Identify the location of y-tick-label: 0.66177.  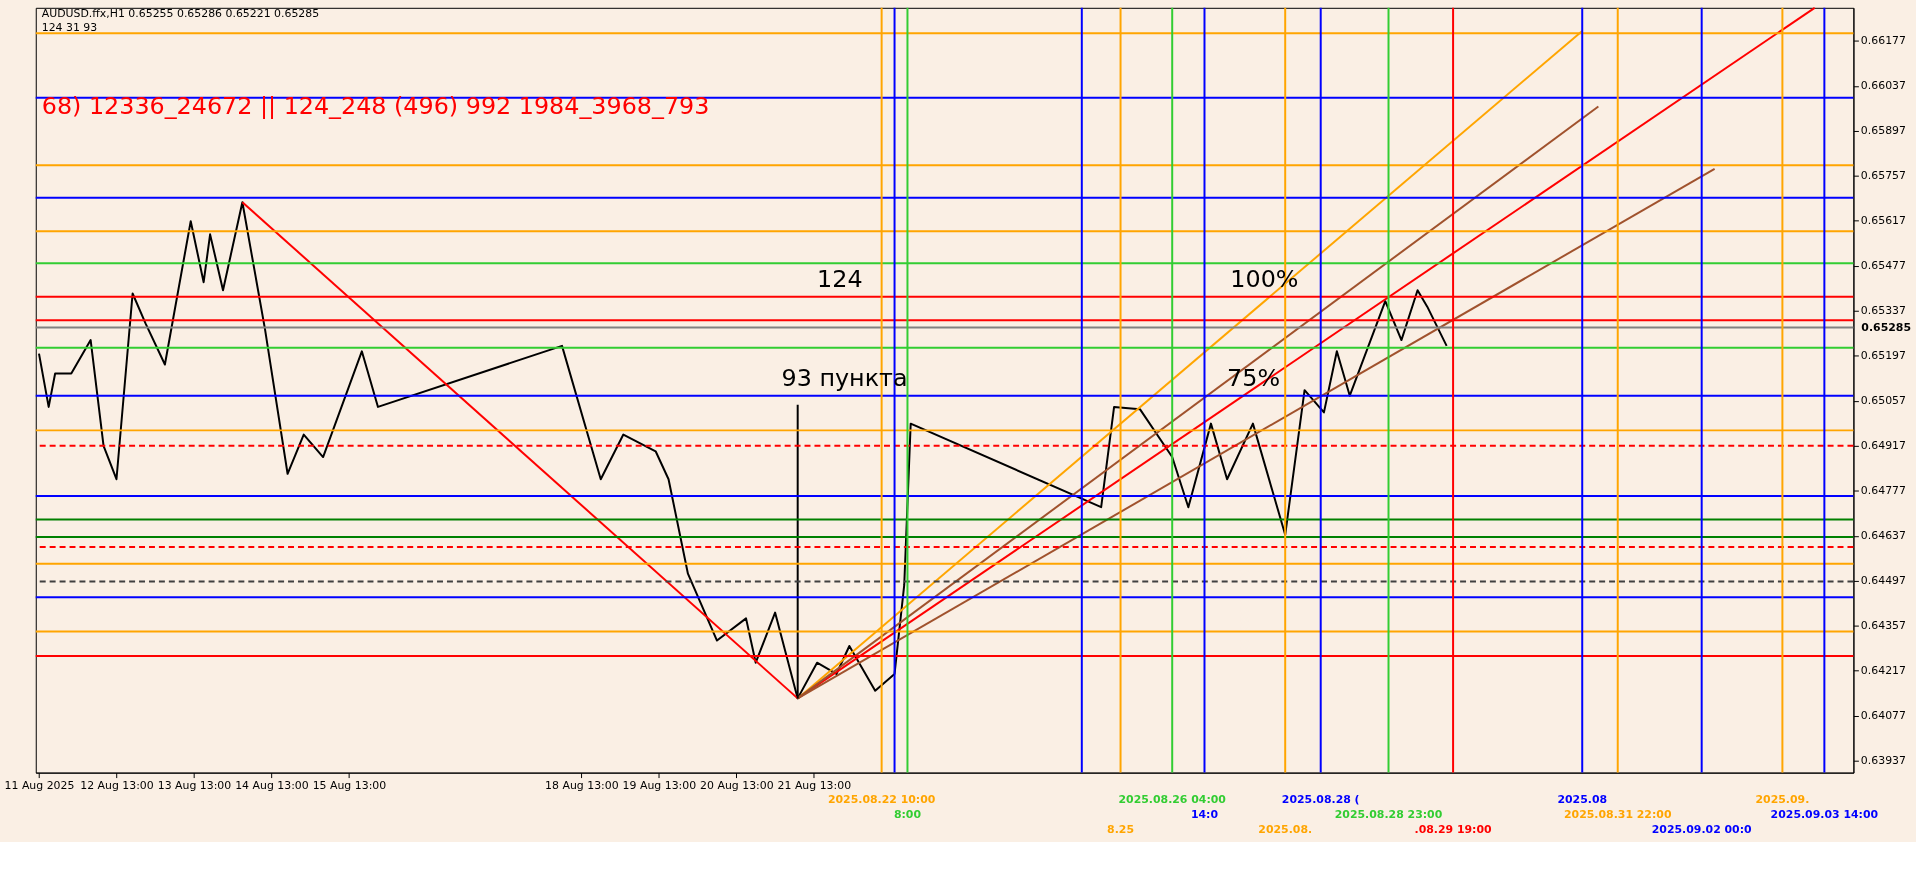
(1883, 41).